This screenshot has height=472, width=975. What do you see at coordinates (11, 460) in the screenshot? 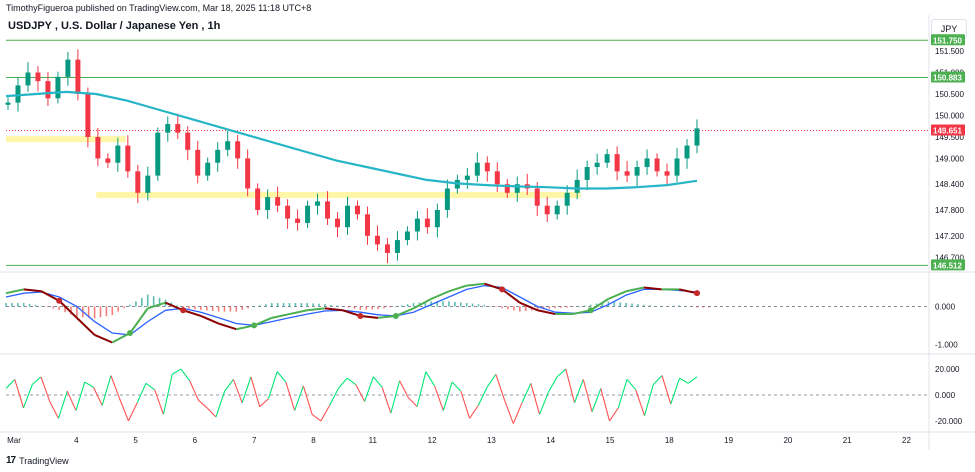
I see `tradingview-logo-icon: 17` at bounding box center [11, 460].